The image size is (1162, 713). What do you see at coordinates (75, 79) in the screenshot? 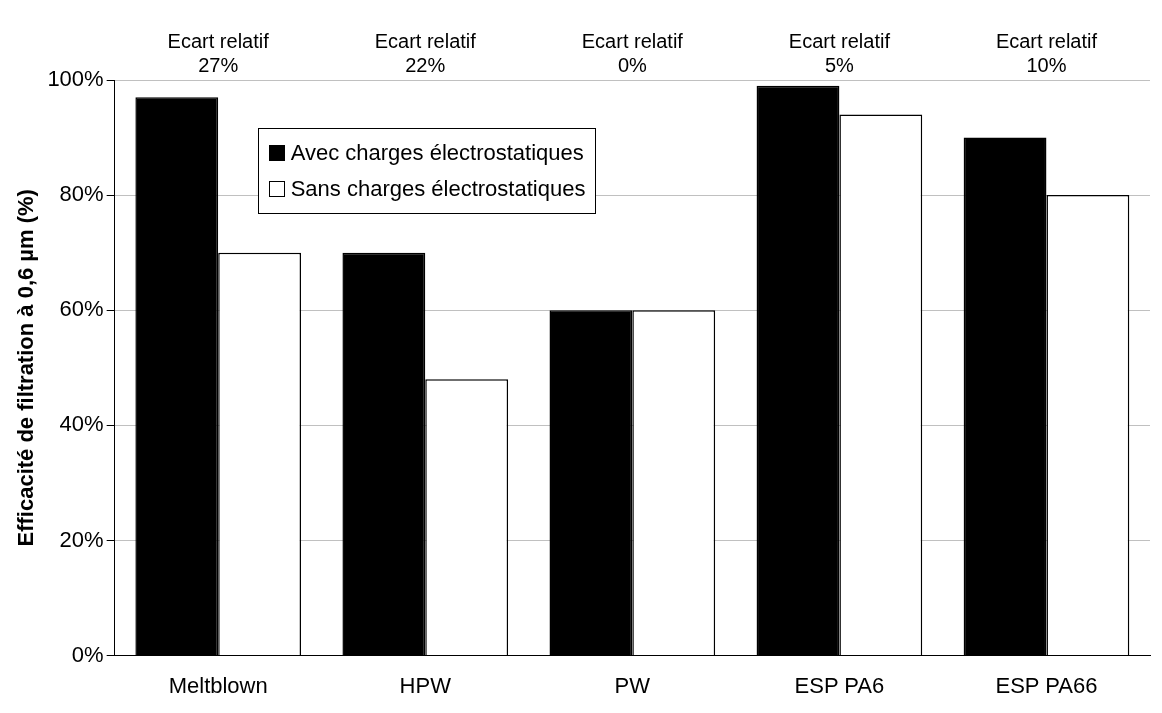
I see `y-tick-label: 100%` at bounding box center [75, 79].